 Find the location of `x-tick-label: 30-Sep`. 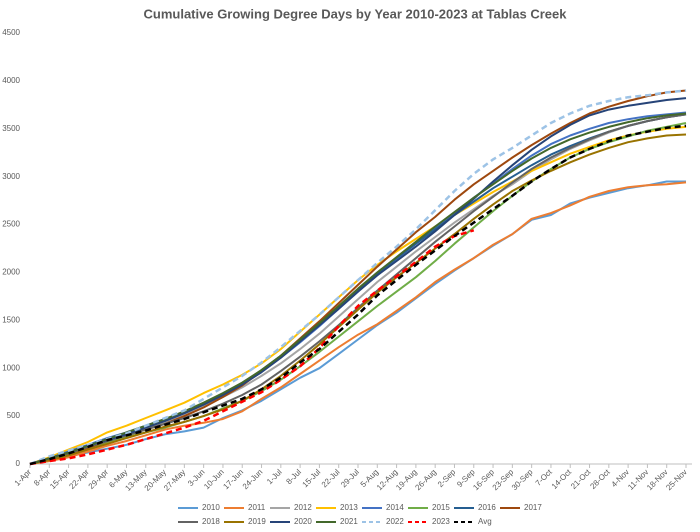

x-tick-label: 30-Sep is located at coordinates (522, 479).